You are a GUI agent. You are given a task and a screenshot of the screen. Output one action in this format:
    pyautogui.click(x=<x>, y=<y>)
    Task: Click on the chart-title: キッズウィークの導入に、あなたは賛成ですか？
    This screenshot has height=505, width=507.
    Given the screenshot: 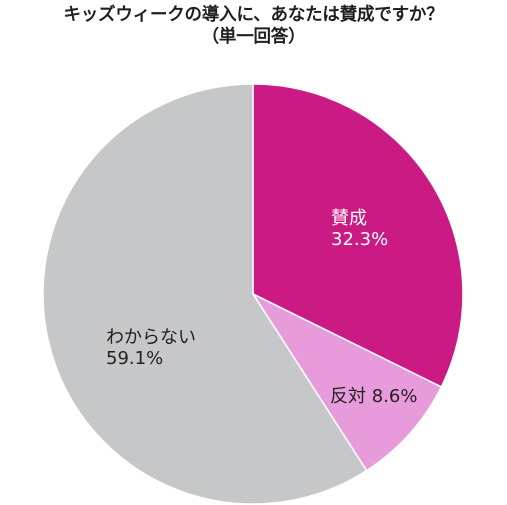 What is the action you would take?
    pyautogui.click(x=253, y=15)
    